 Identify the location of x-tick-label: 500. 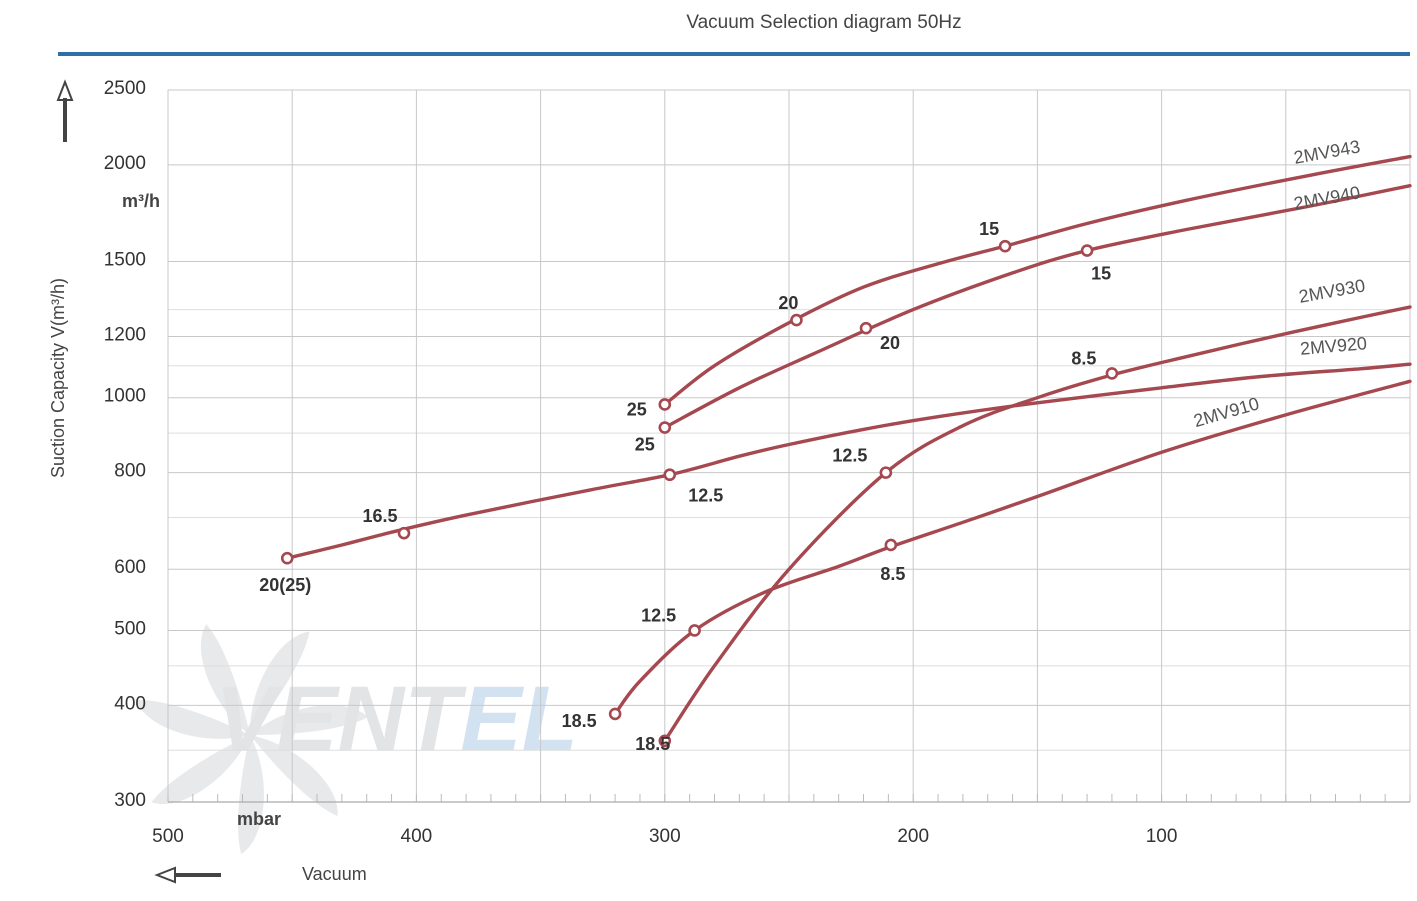
(168, 836).